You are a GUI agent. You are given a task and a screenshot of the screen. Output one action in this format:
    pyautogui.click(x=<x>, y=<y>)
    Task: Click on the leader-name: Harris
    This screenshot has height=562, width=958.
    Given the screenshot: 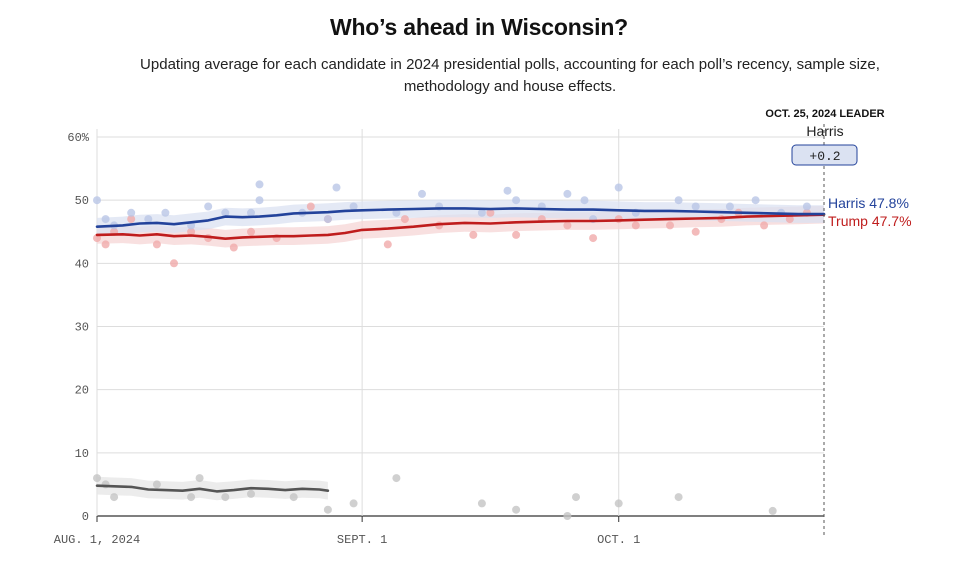 What is the action you would take?
    pyautogui.click(x=824, y=131)
    